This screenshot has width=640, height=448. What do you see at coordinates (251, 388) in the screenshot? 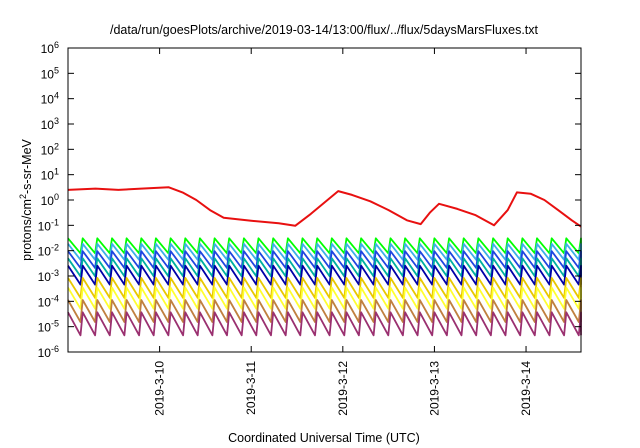
I see `x-tick-label: 2019-3-11` at bounding box center [251, 388].